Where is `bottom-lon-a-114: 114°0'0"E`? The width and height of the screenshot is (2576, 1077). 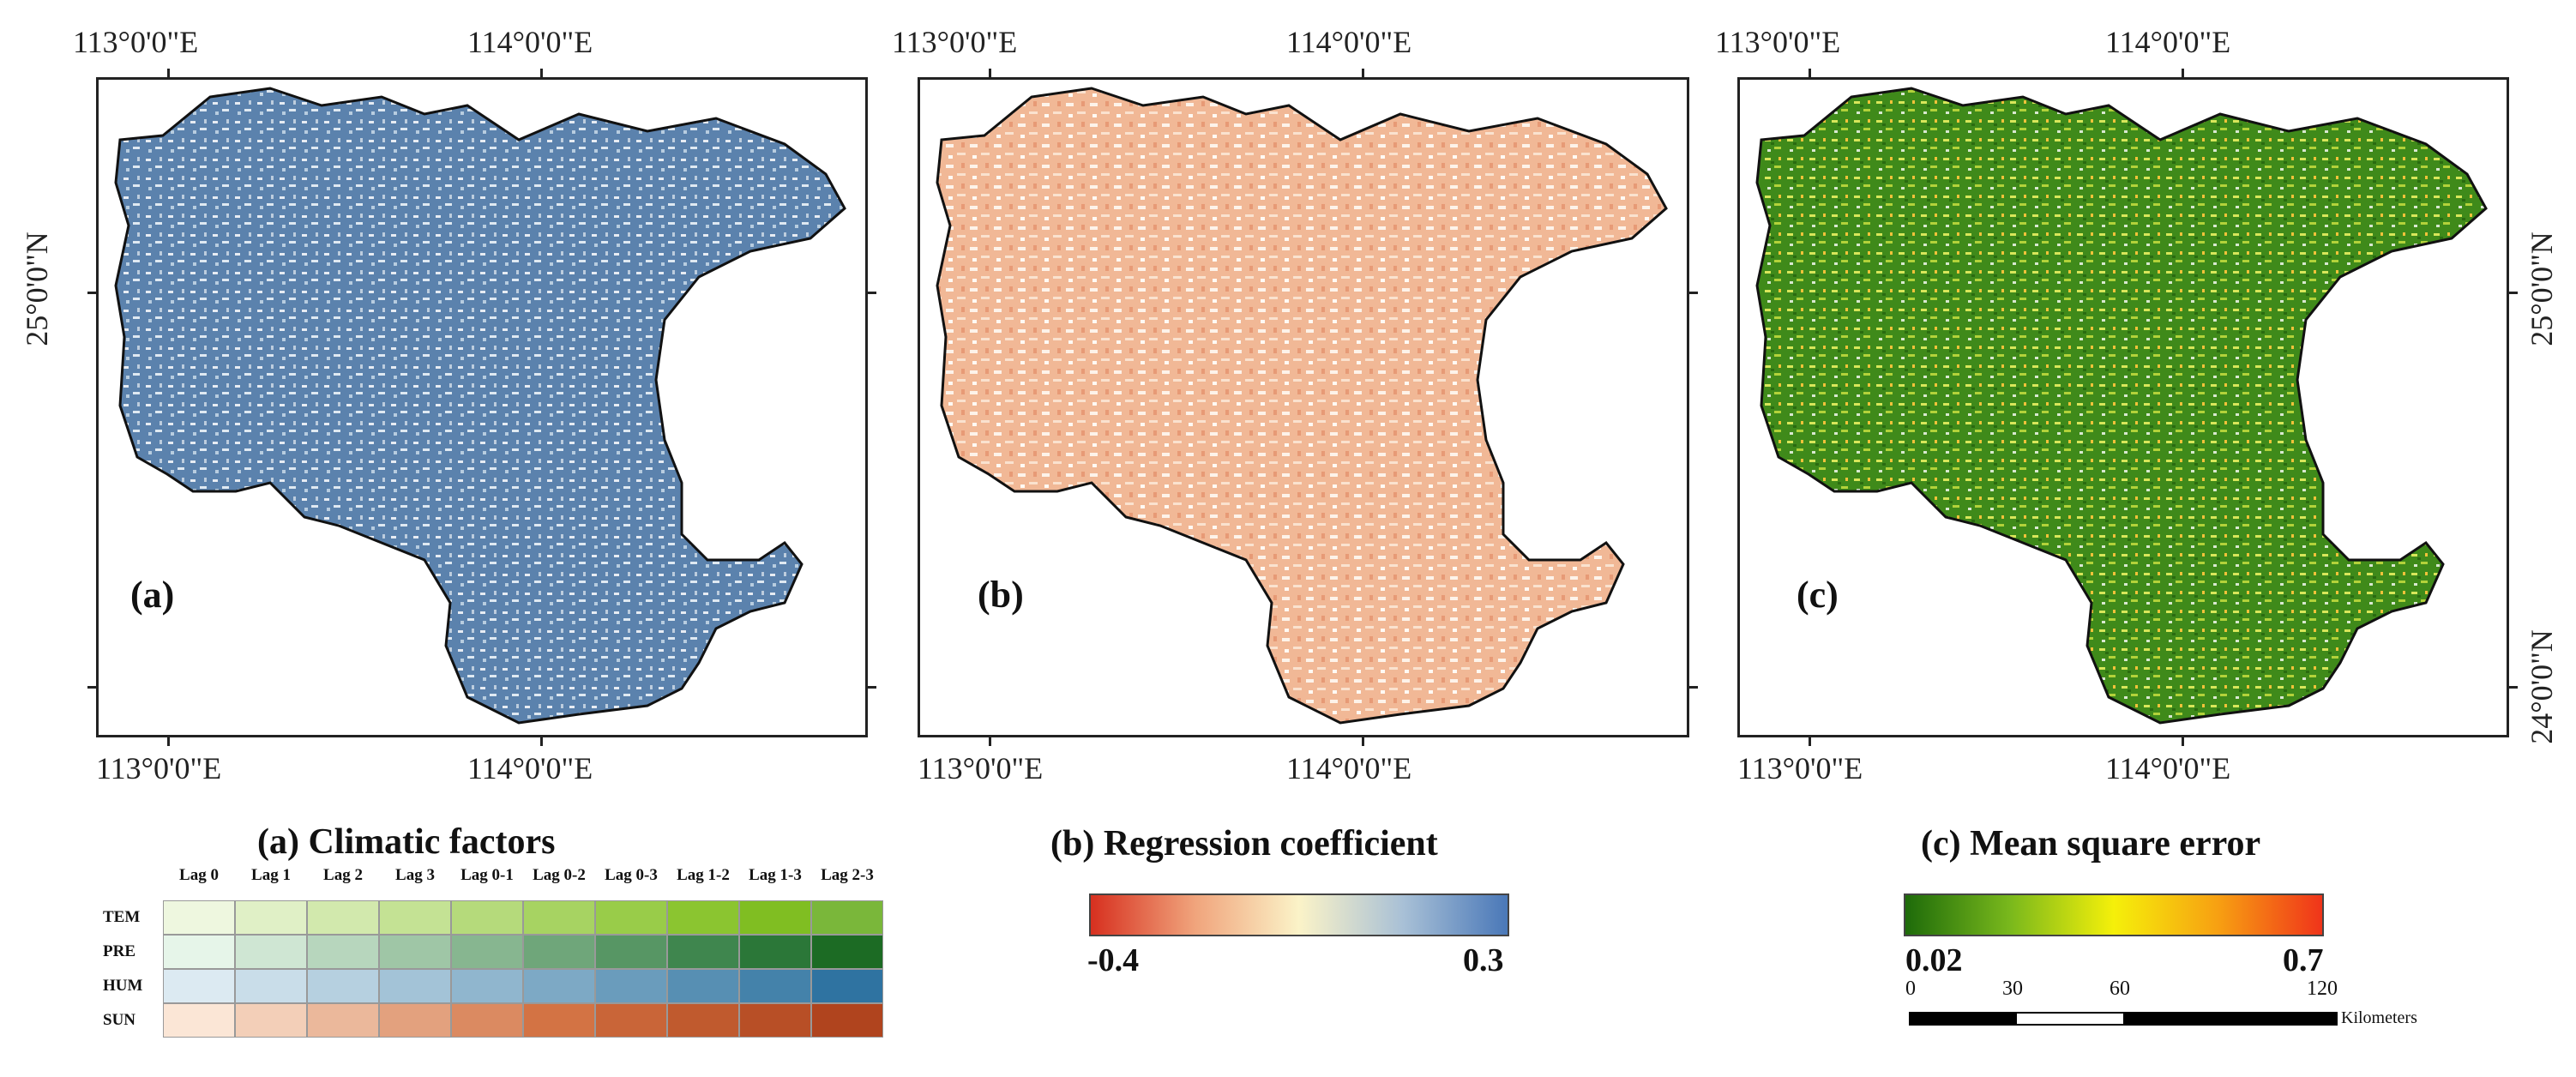
bottom-lon-a-114: 114°0'0"E is located at coordinates (530, 768).